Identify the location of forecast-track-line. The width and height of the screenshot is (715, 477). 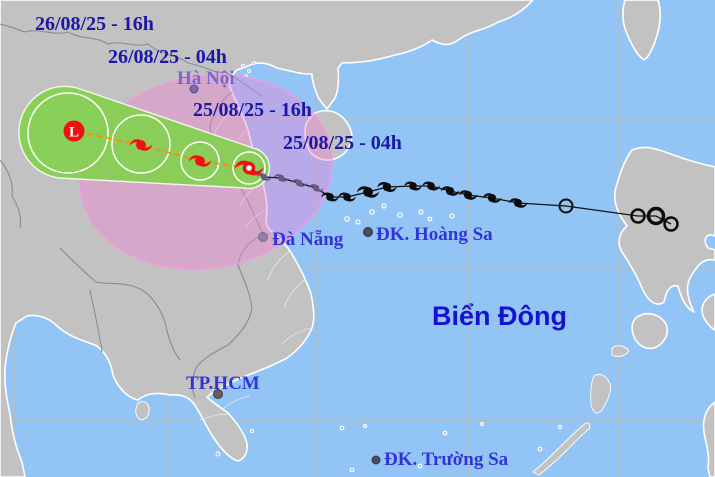
(161, 149).